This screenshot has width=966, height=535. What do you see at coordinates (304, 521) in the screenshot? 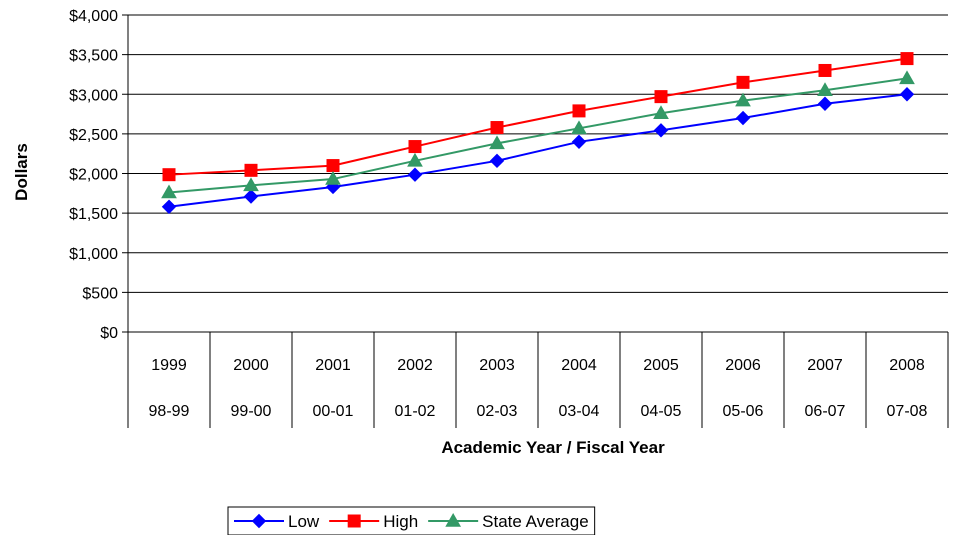
I see `legend-label: Low` at bounding box center [304, 521].